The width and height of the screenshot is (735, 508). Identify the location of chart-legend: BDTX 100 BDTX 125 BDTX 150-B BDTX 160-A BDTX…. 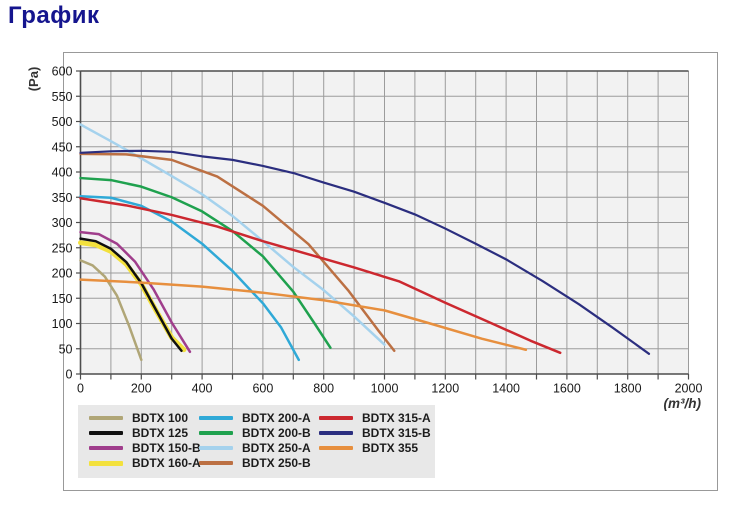
(256, 441).